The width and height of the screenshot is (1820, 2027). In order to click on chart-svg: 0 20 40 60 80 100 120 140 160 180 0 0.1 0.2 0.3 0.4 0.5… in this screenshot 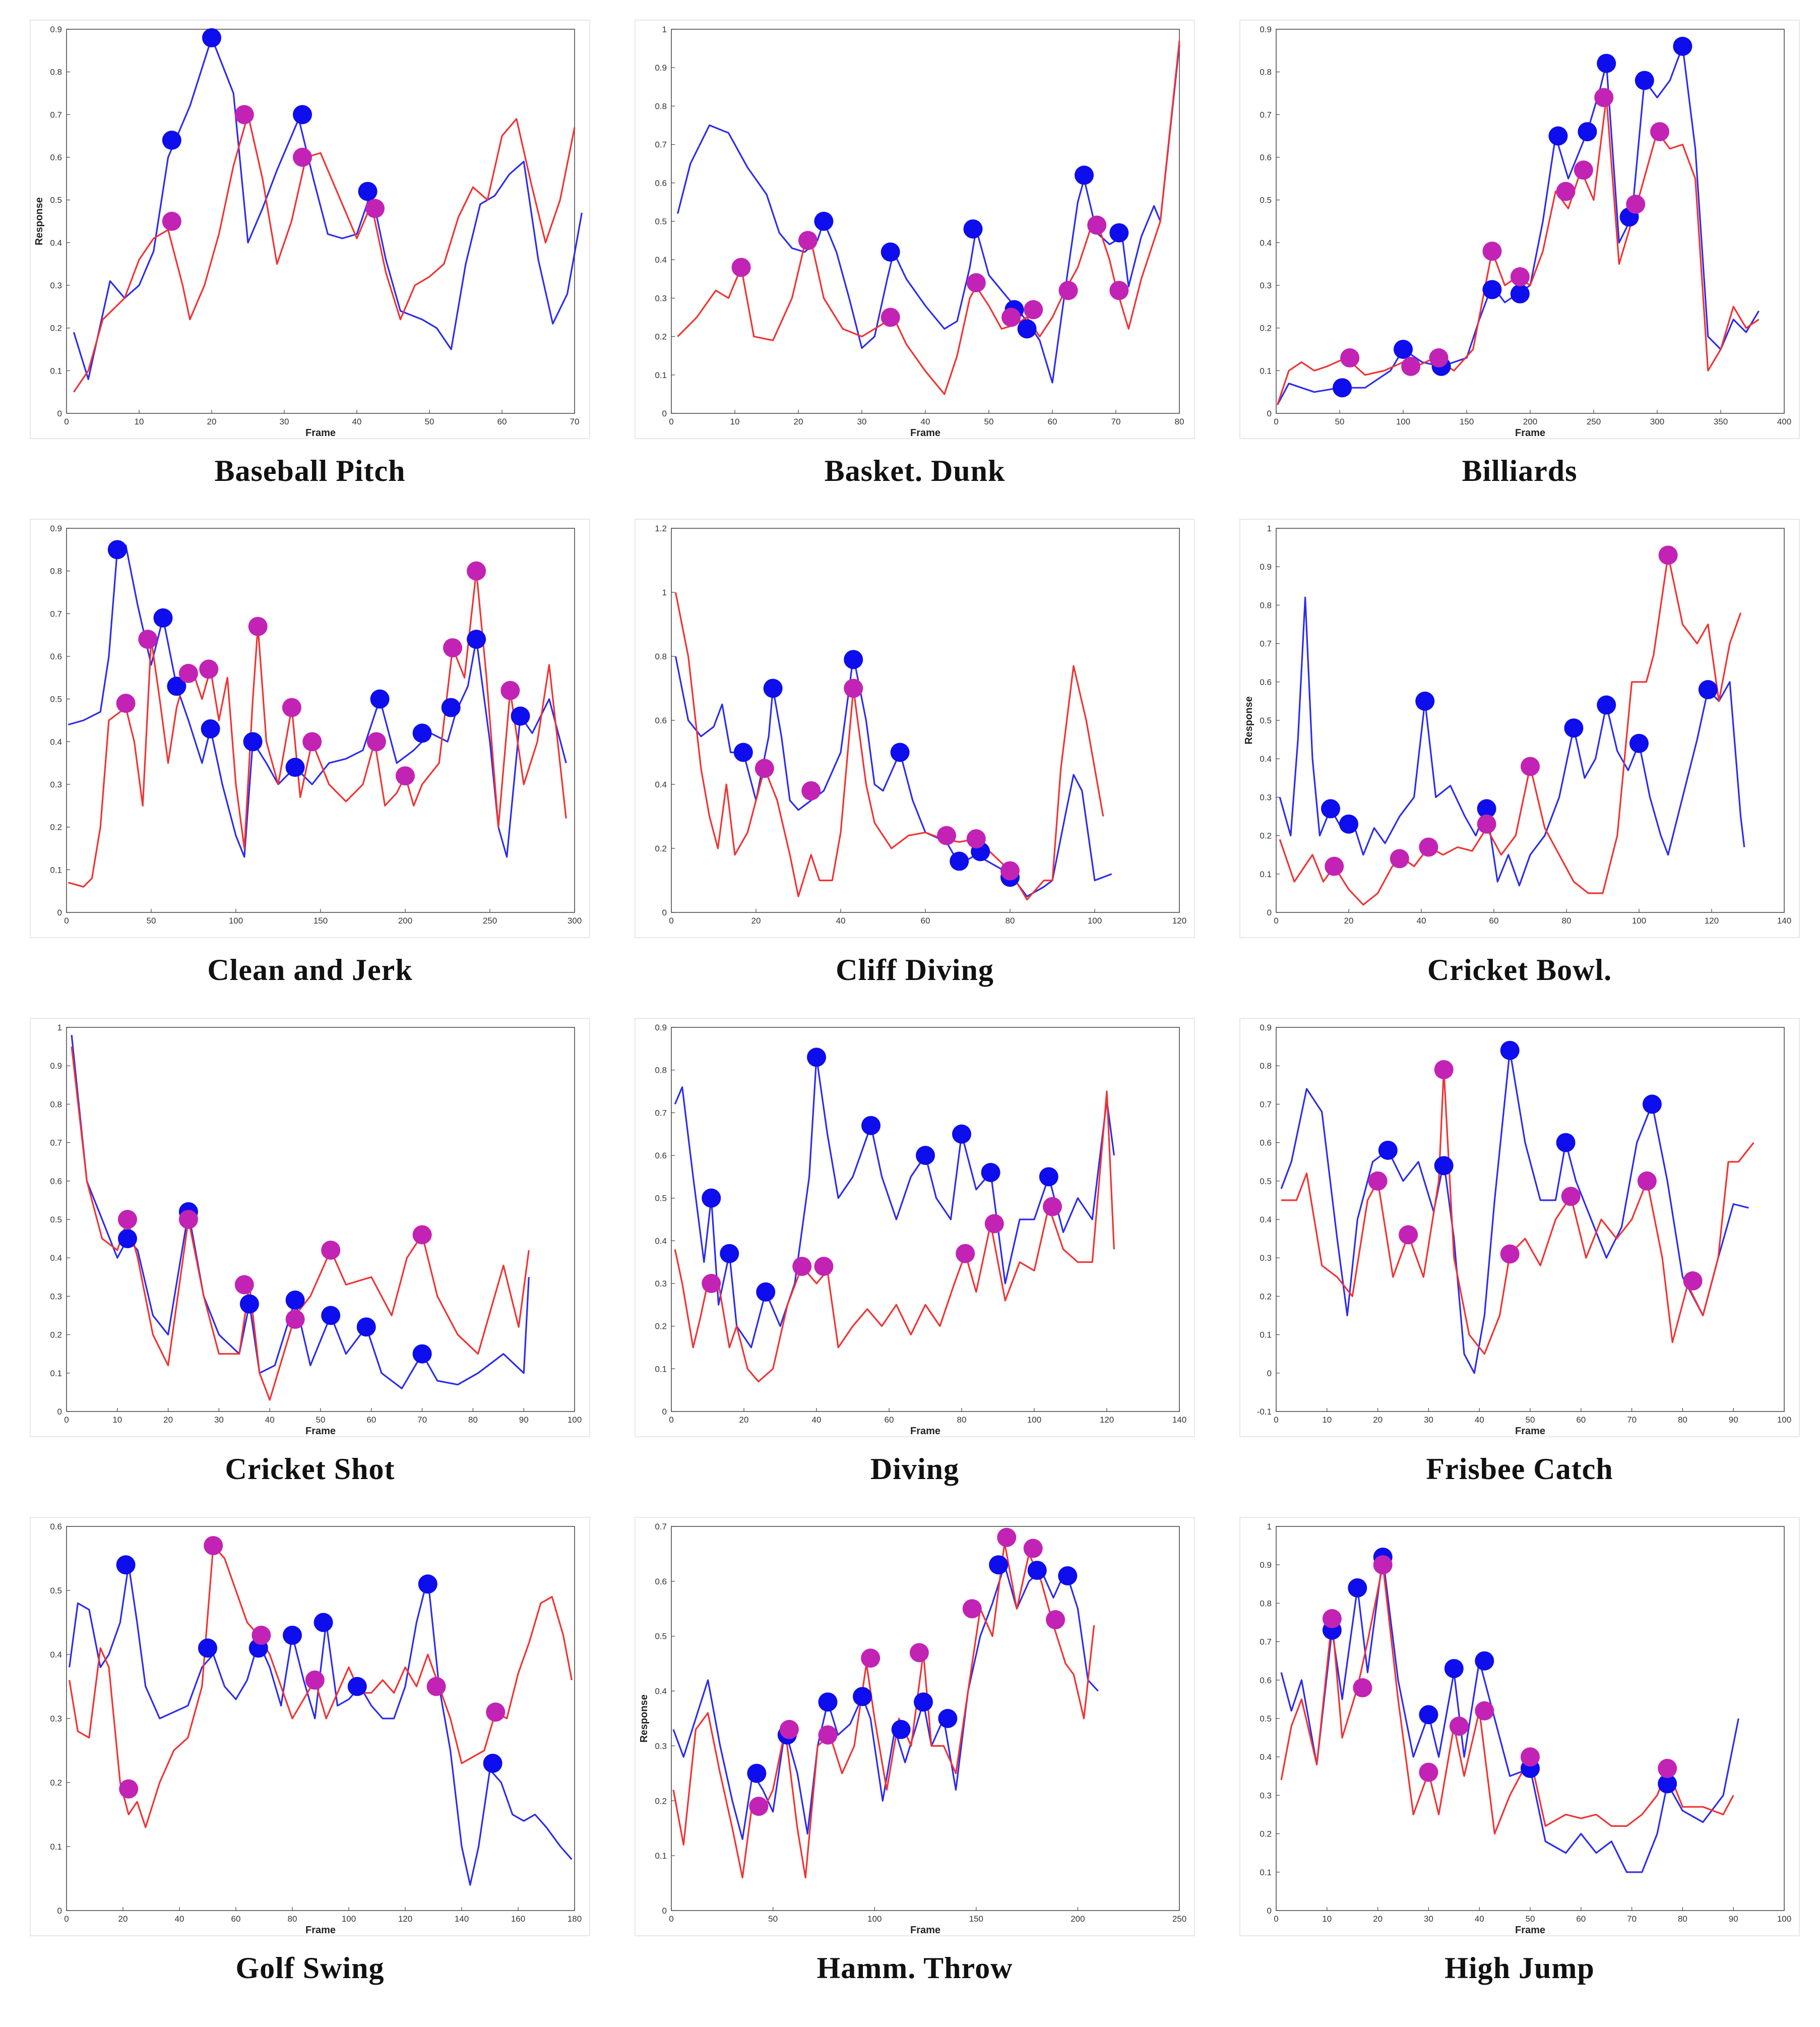, I will do `click(310, 1726)`.